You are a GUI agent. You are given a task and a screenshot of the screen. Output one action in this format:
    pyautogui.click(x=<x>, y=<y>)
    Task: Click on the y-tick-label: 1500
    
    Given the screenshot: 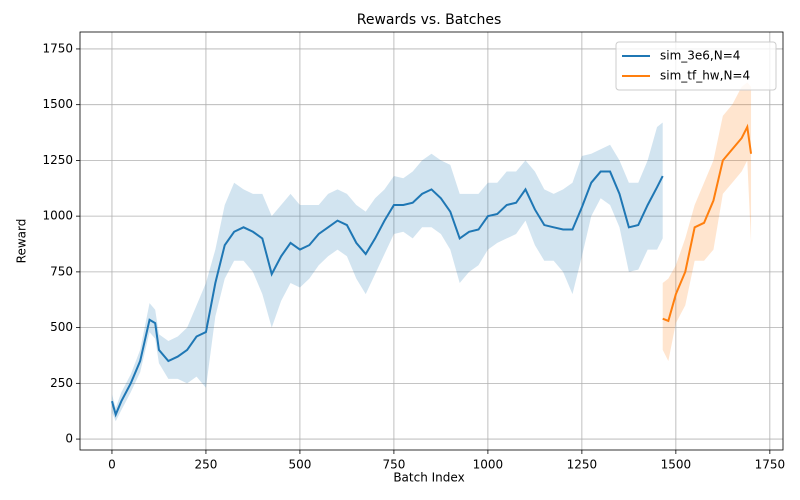 What is the action you would take?
    pyautogui.click(x=57, y=104)
    